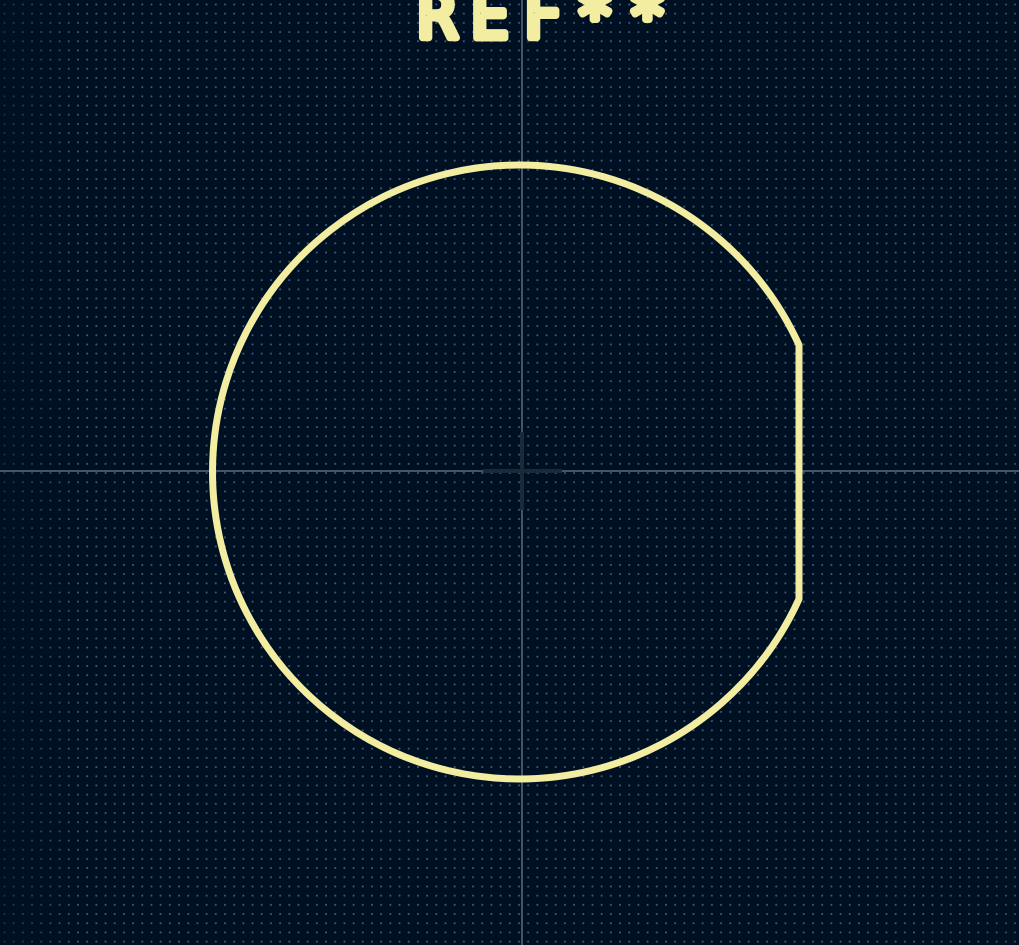  Describe the element at coordinates (522, 471) in the screenshot. I see `footprint-anchor` at that location.